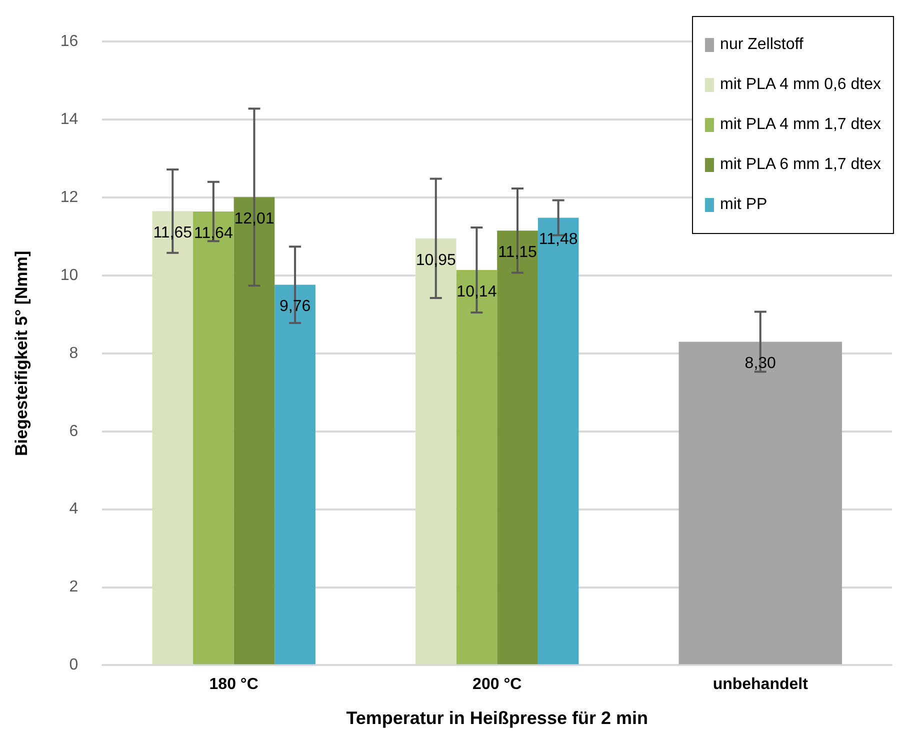  I want to click on data-label: 8,30, so click(760, 363).